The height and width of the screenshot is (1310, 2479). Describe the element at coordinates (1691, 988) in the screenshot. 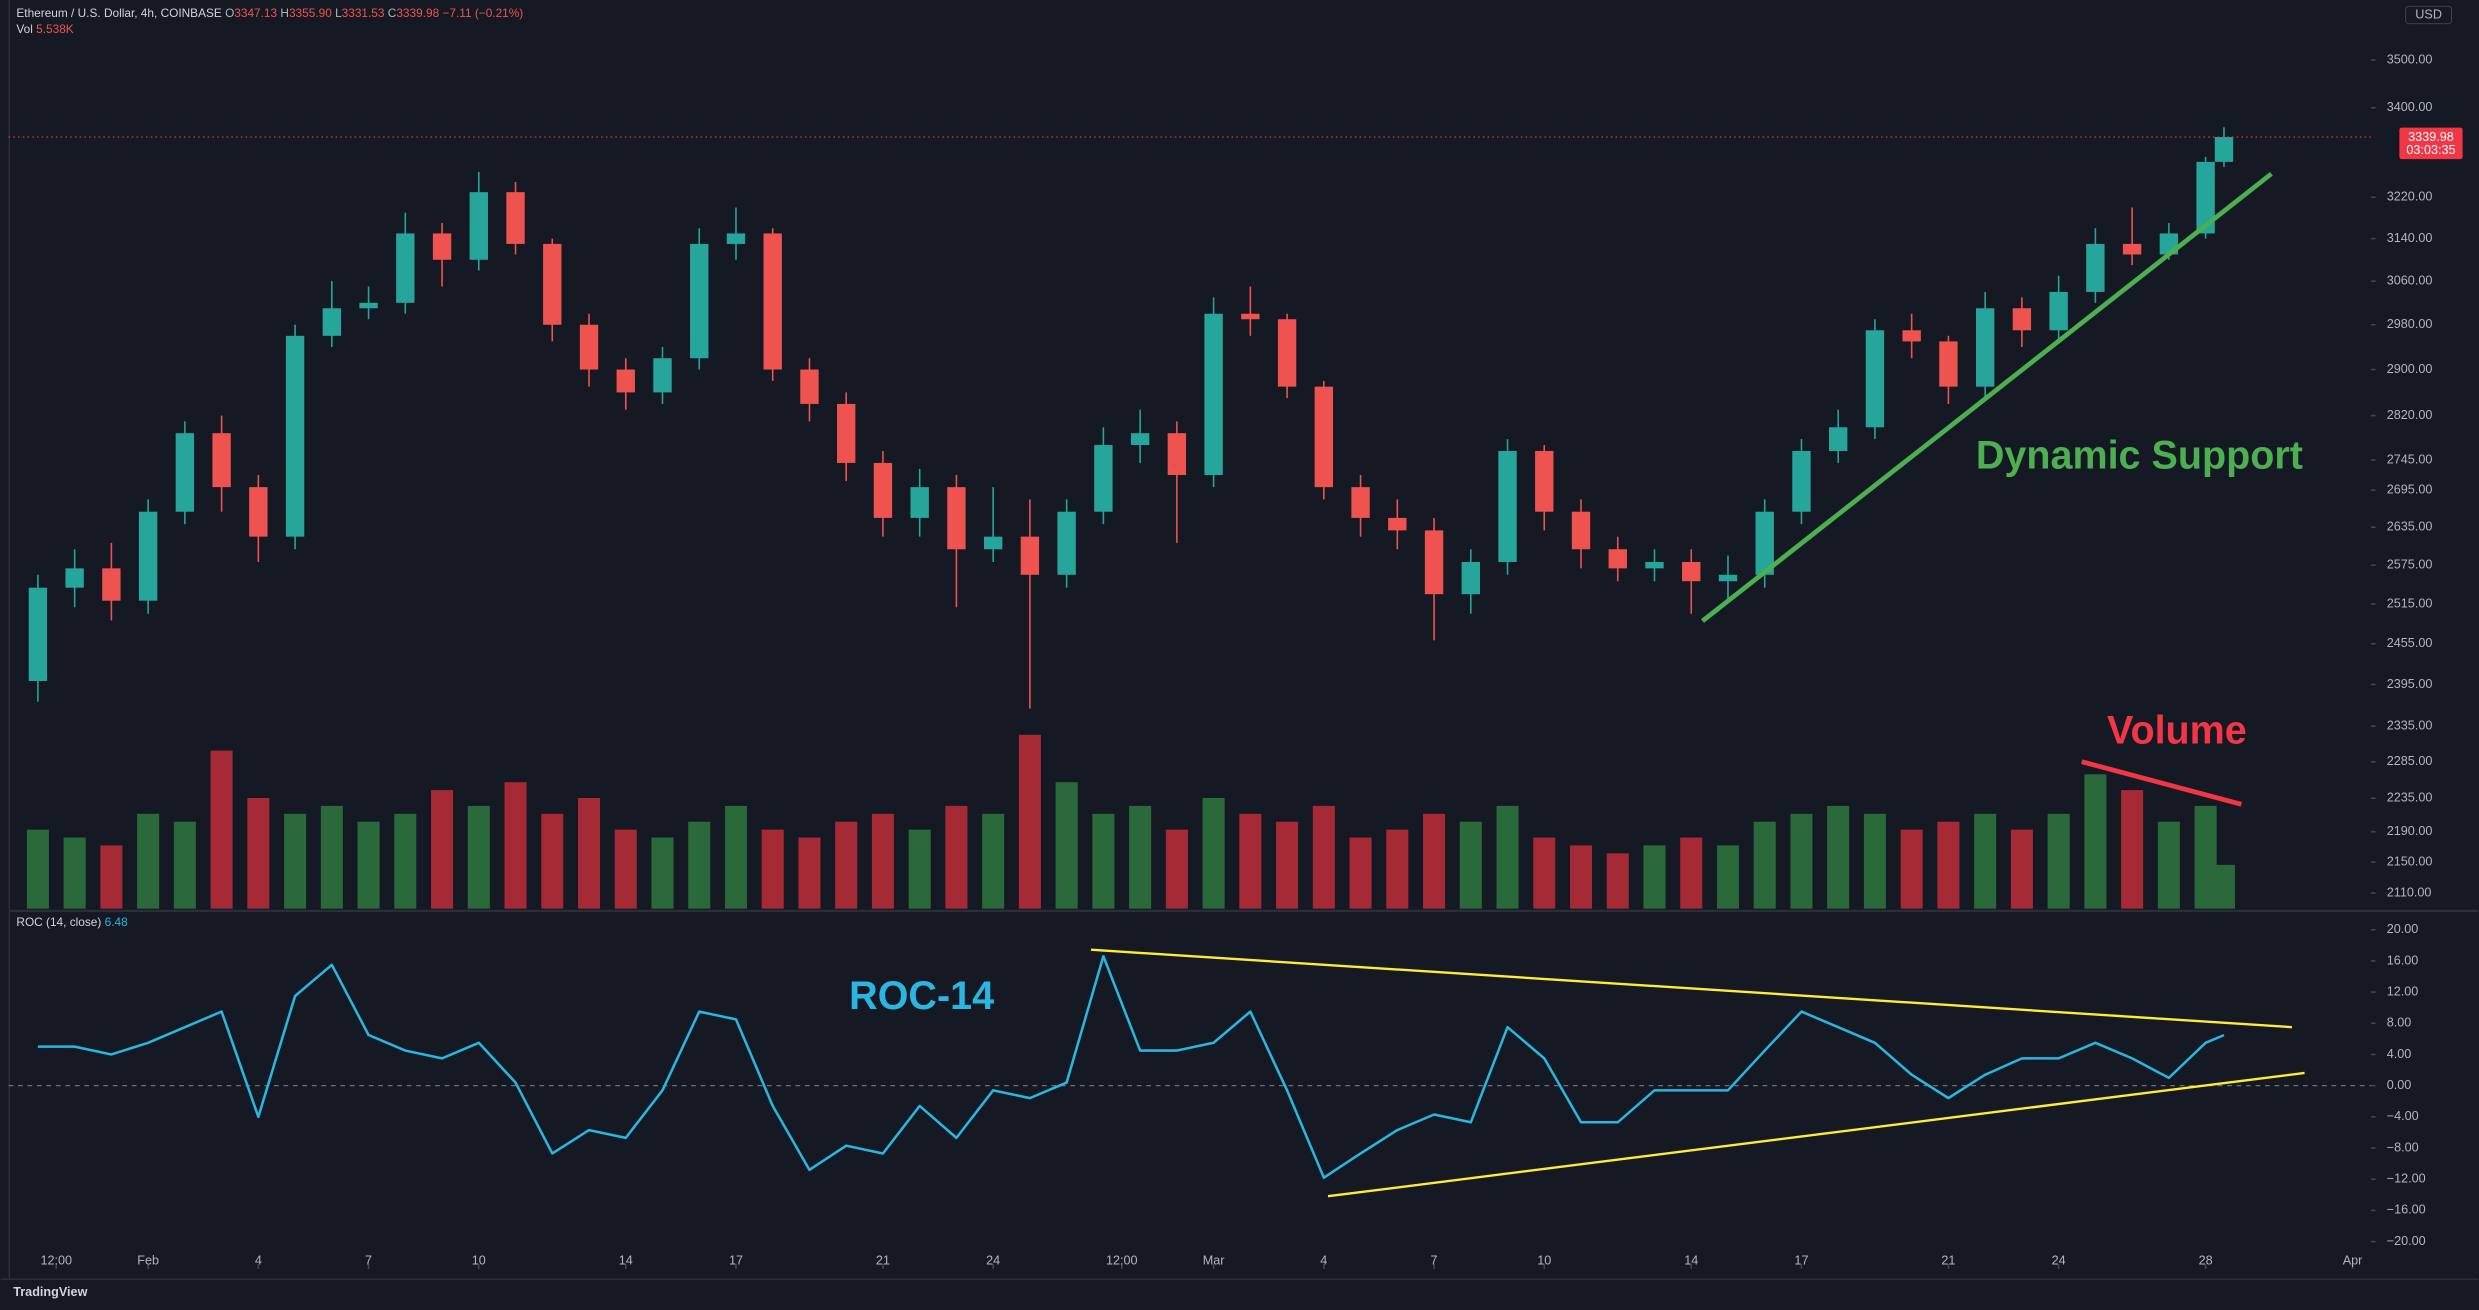

I see `roc-upper-trendline` at that location.